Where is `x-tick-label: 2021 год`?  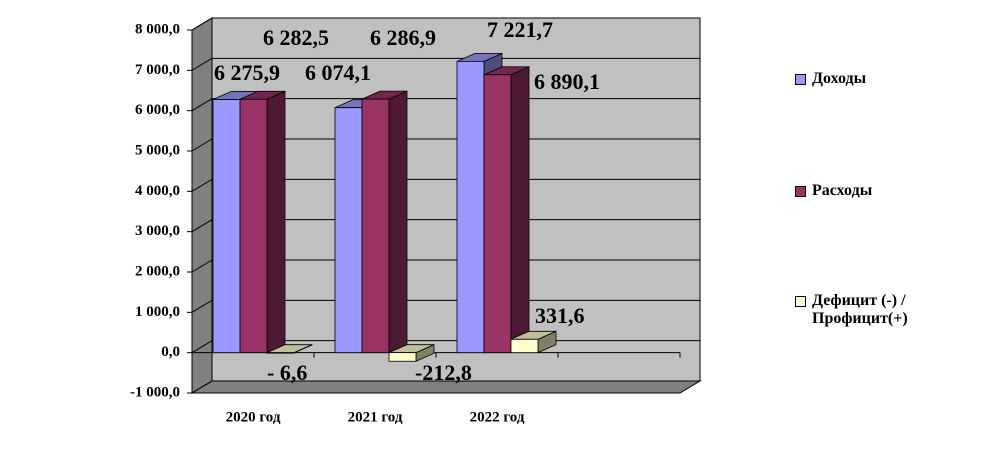 x-tick-label: 2021 год is located at coordinates (375, 417).